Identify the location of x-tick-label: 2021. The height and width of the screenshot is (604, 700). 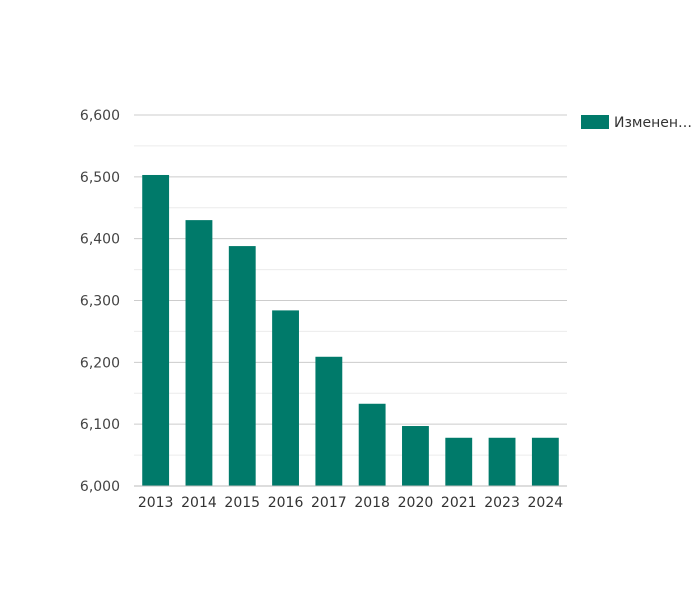
(459, 503).